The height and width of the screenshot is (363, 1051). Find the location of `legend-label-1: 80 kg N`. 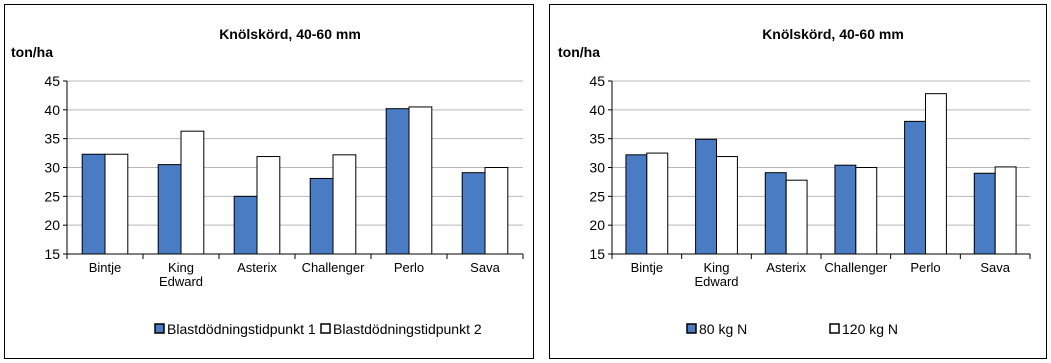

legend-label-1: 80 kg N is located at coordinates (723, 329).